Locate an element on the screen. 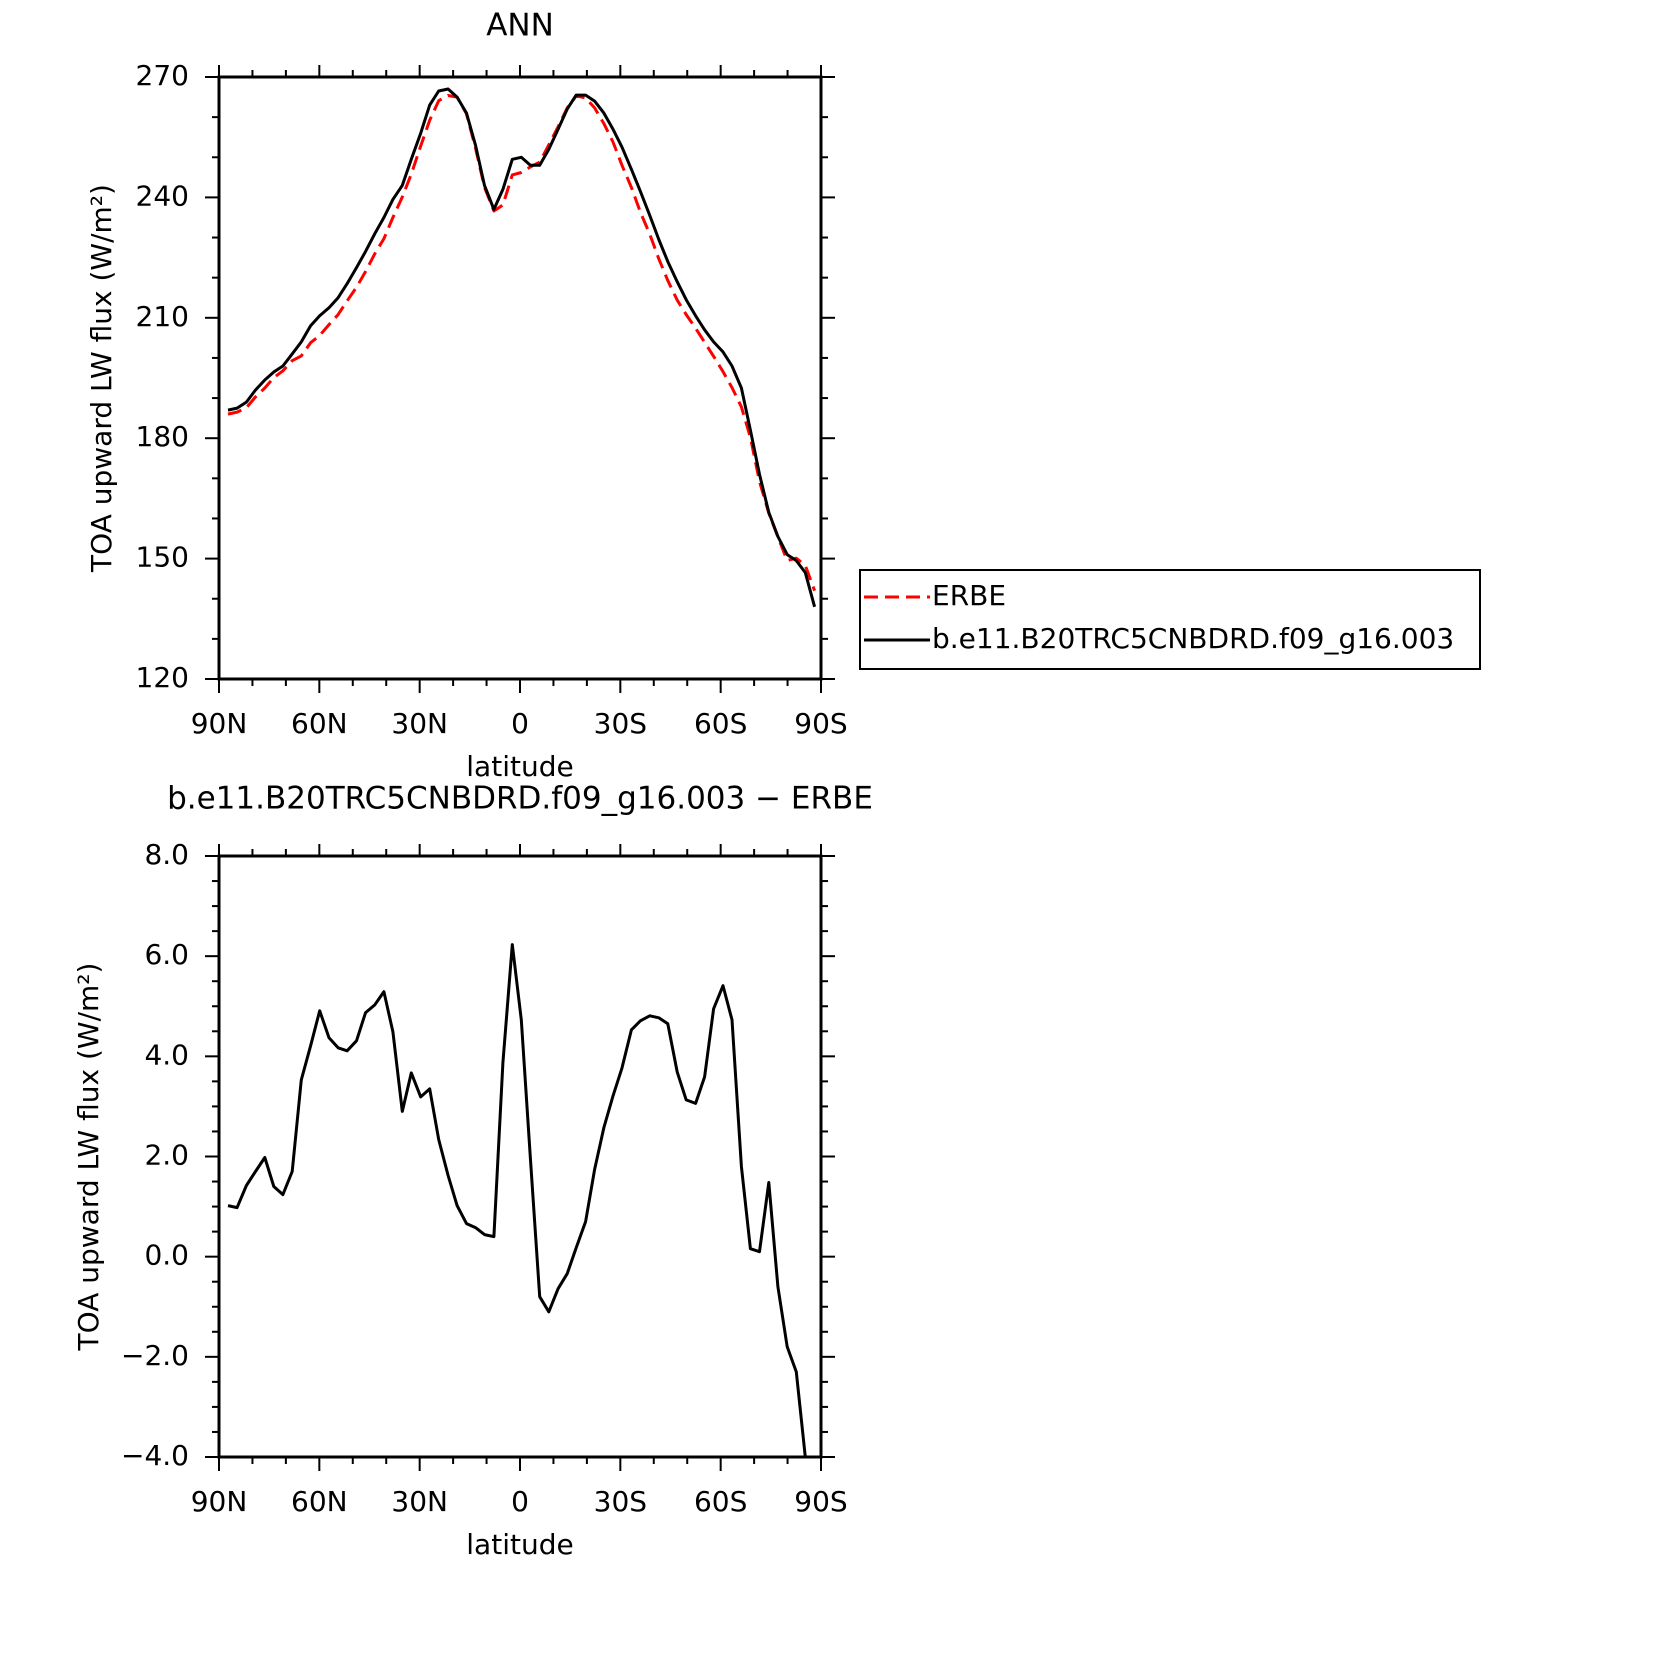  y-tick-label: 150 is located at coordinates (162, 557).